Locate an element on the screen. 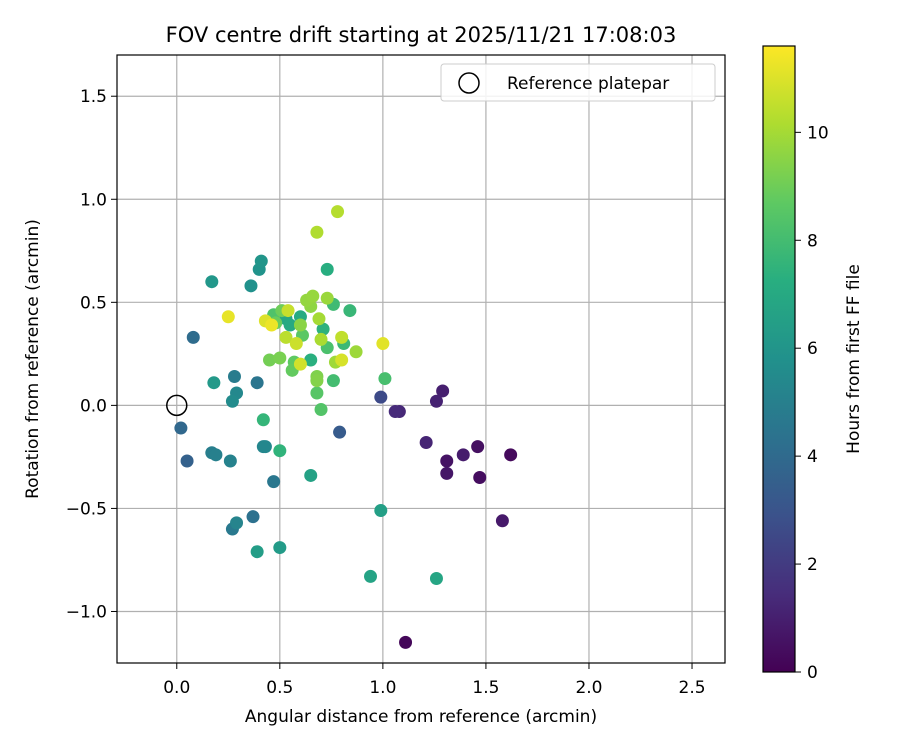 This screenshot has width=900, height=750. colorbar-tick-label: 0 is located at coordinates (812, 673).